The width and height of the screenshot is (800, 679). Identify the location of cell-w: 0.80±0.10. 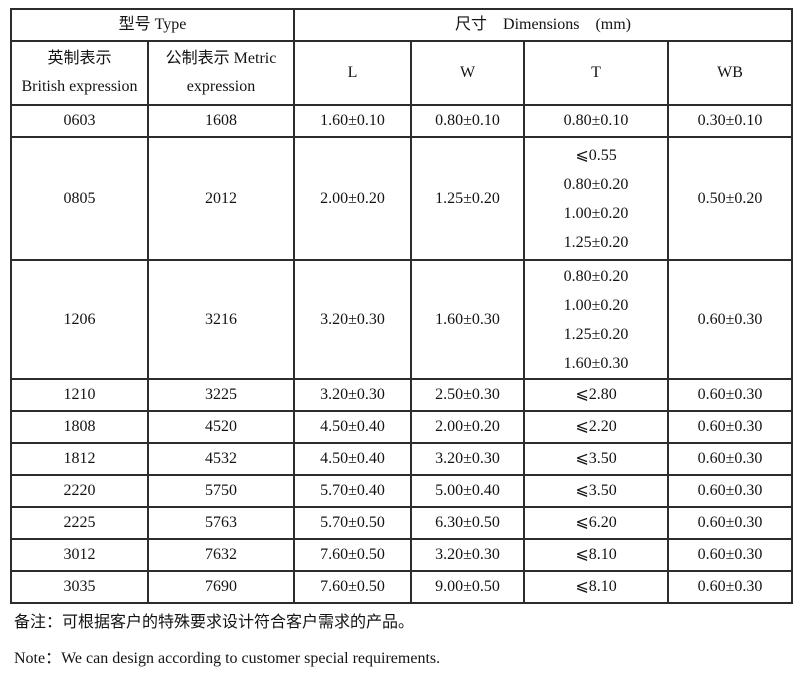
(468, 121).